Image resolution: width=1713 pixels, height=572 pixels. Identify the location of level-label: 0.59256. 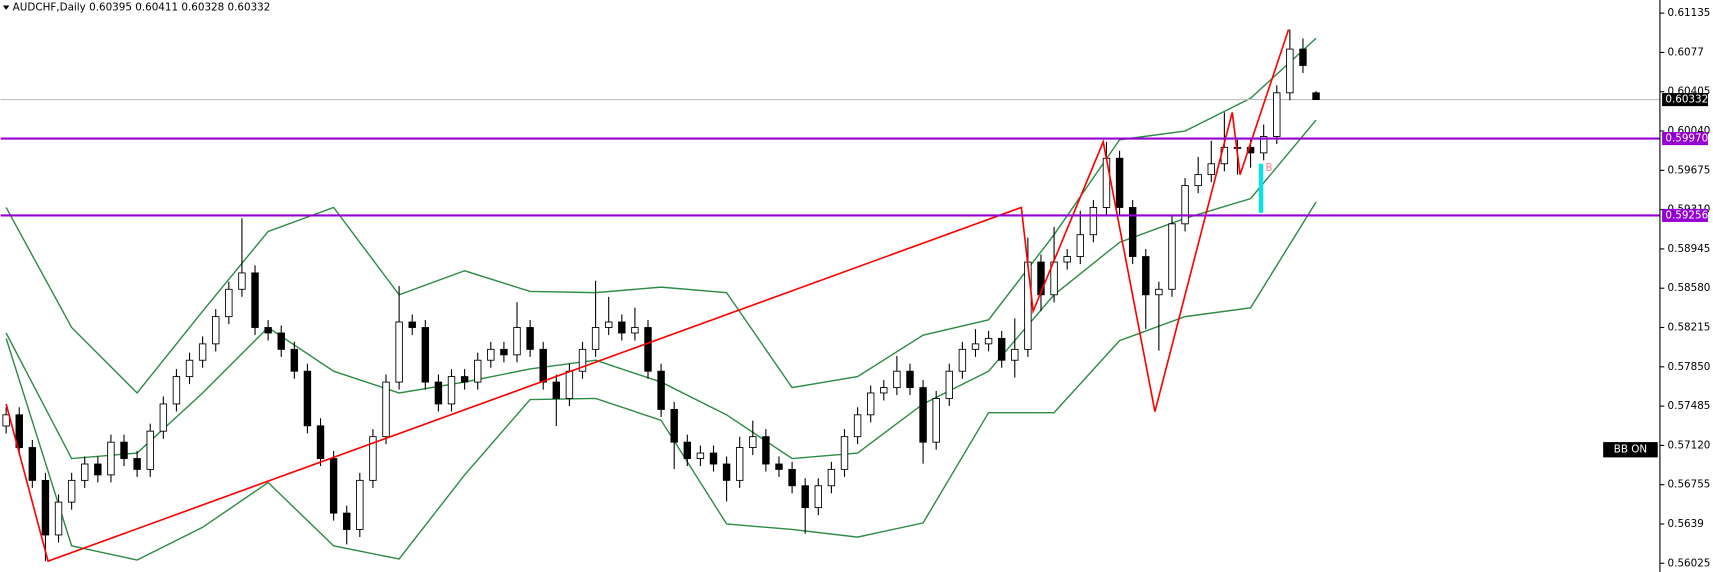
(1686, 215).